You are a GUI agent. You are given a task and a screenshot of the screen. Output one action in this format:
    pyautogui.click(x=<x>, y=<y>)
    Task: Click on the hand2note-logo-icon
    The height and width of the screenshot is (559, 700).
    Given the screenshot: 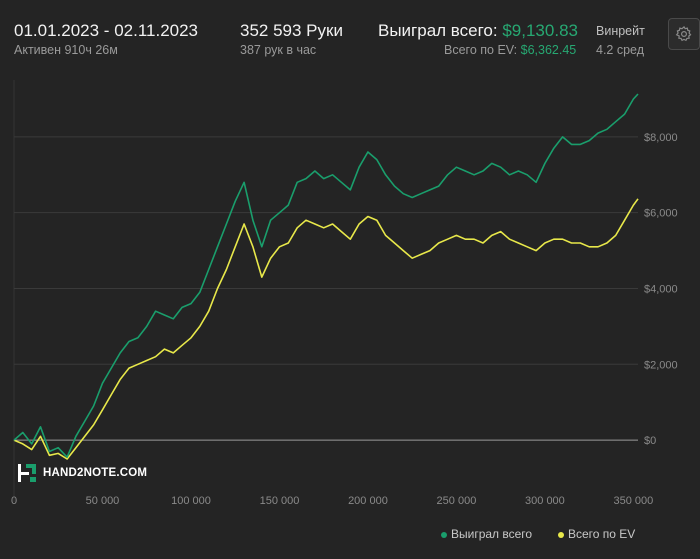 What is the action you would take?
    pyautogui.click(x=27, y=473)
    